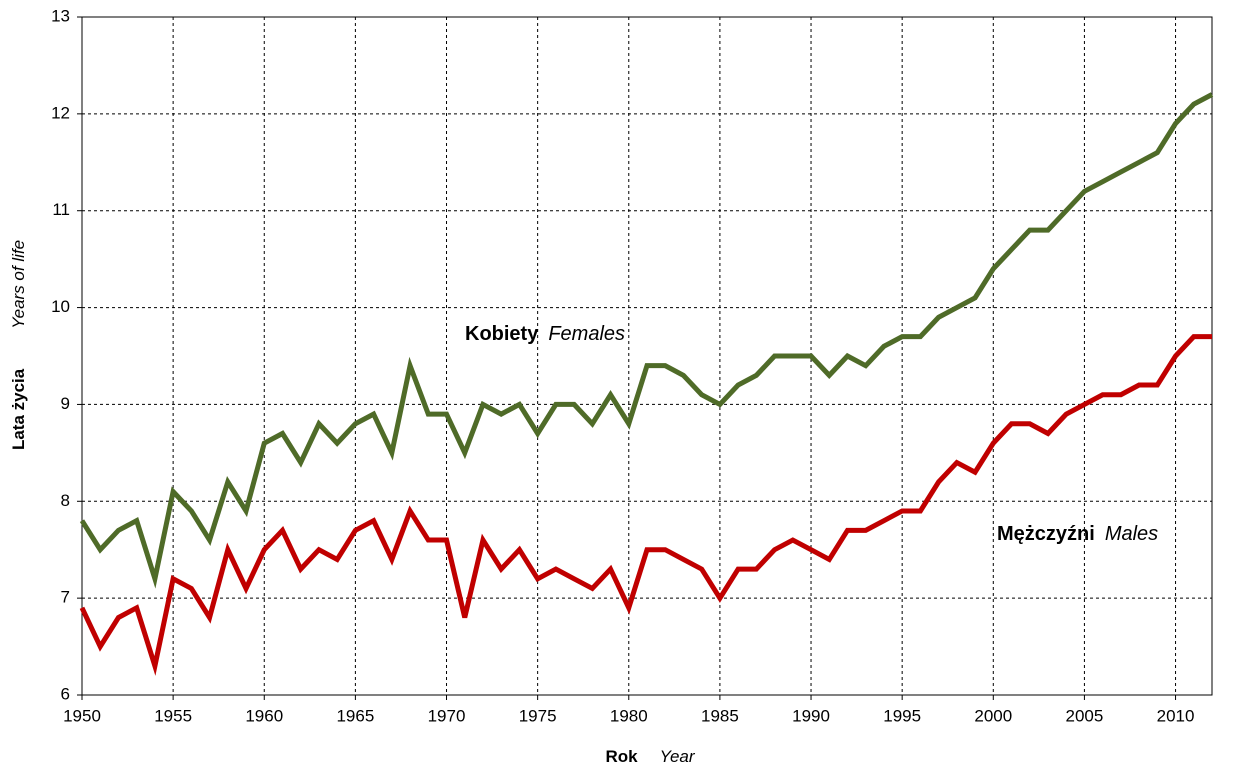 The width and height of the screenshot is (1238, 771). I want to click on y-tick-label: 12, so click(60, 112).